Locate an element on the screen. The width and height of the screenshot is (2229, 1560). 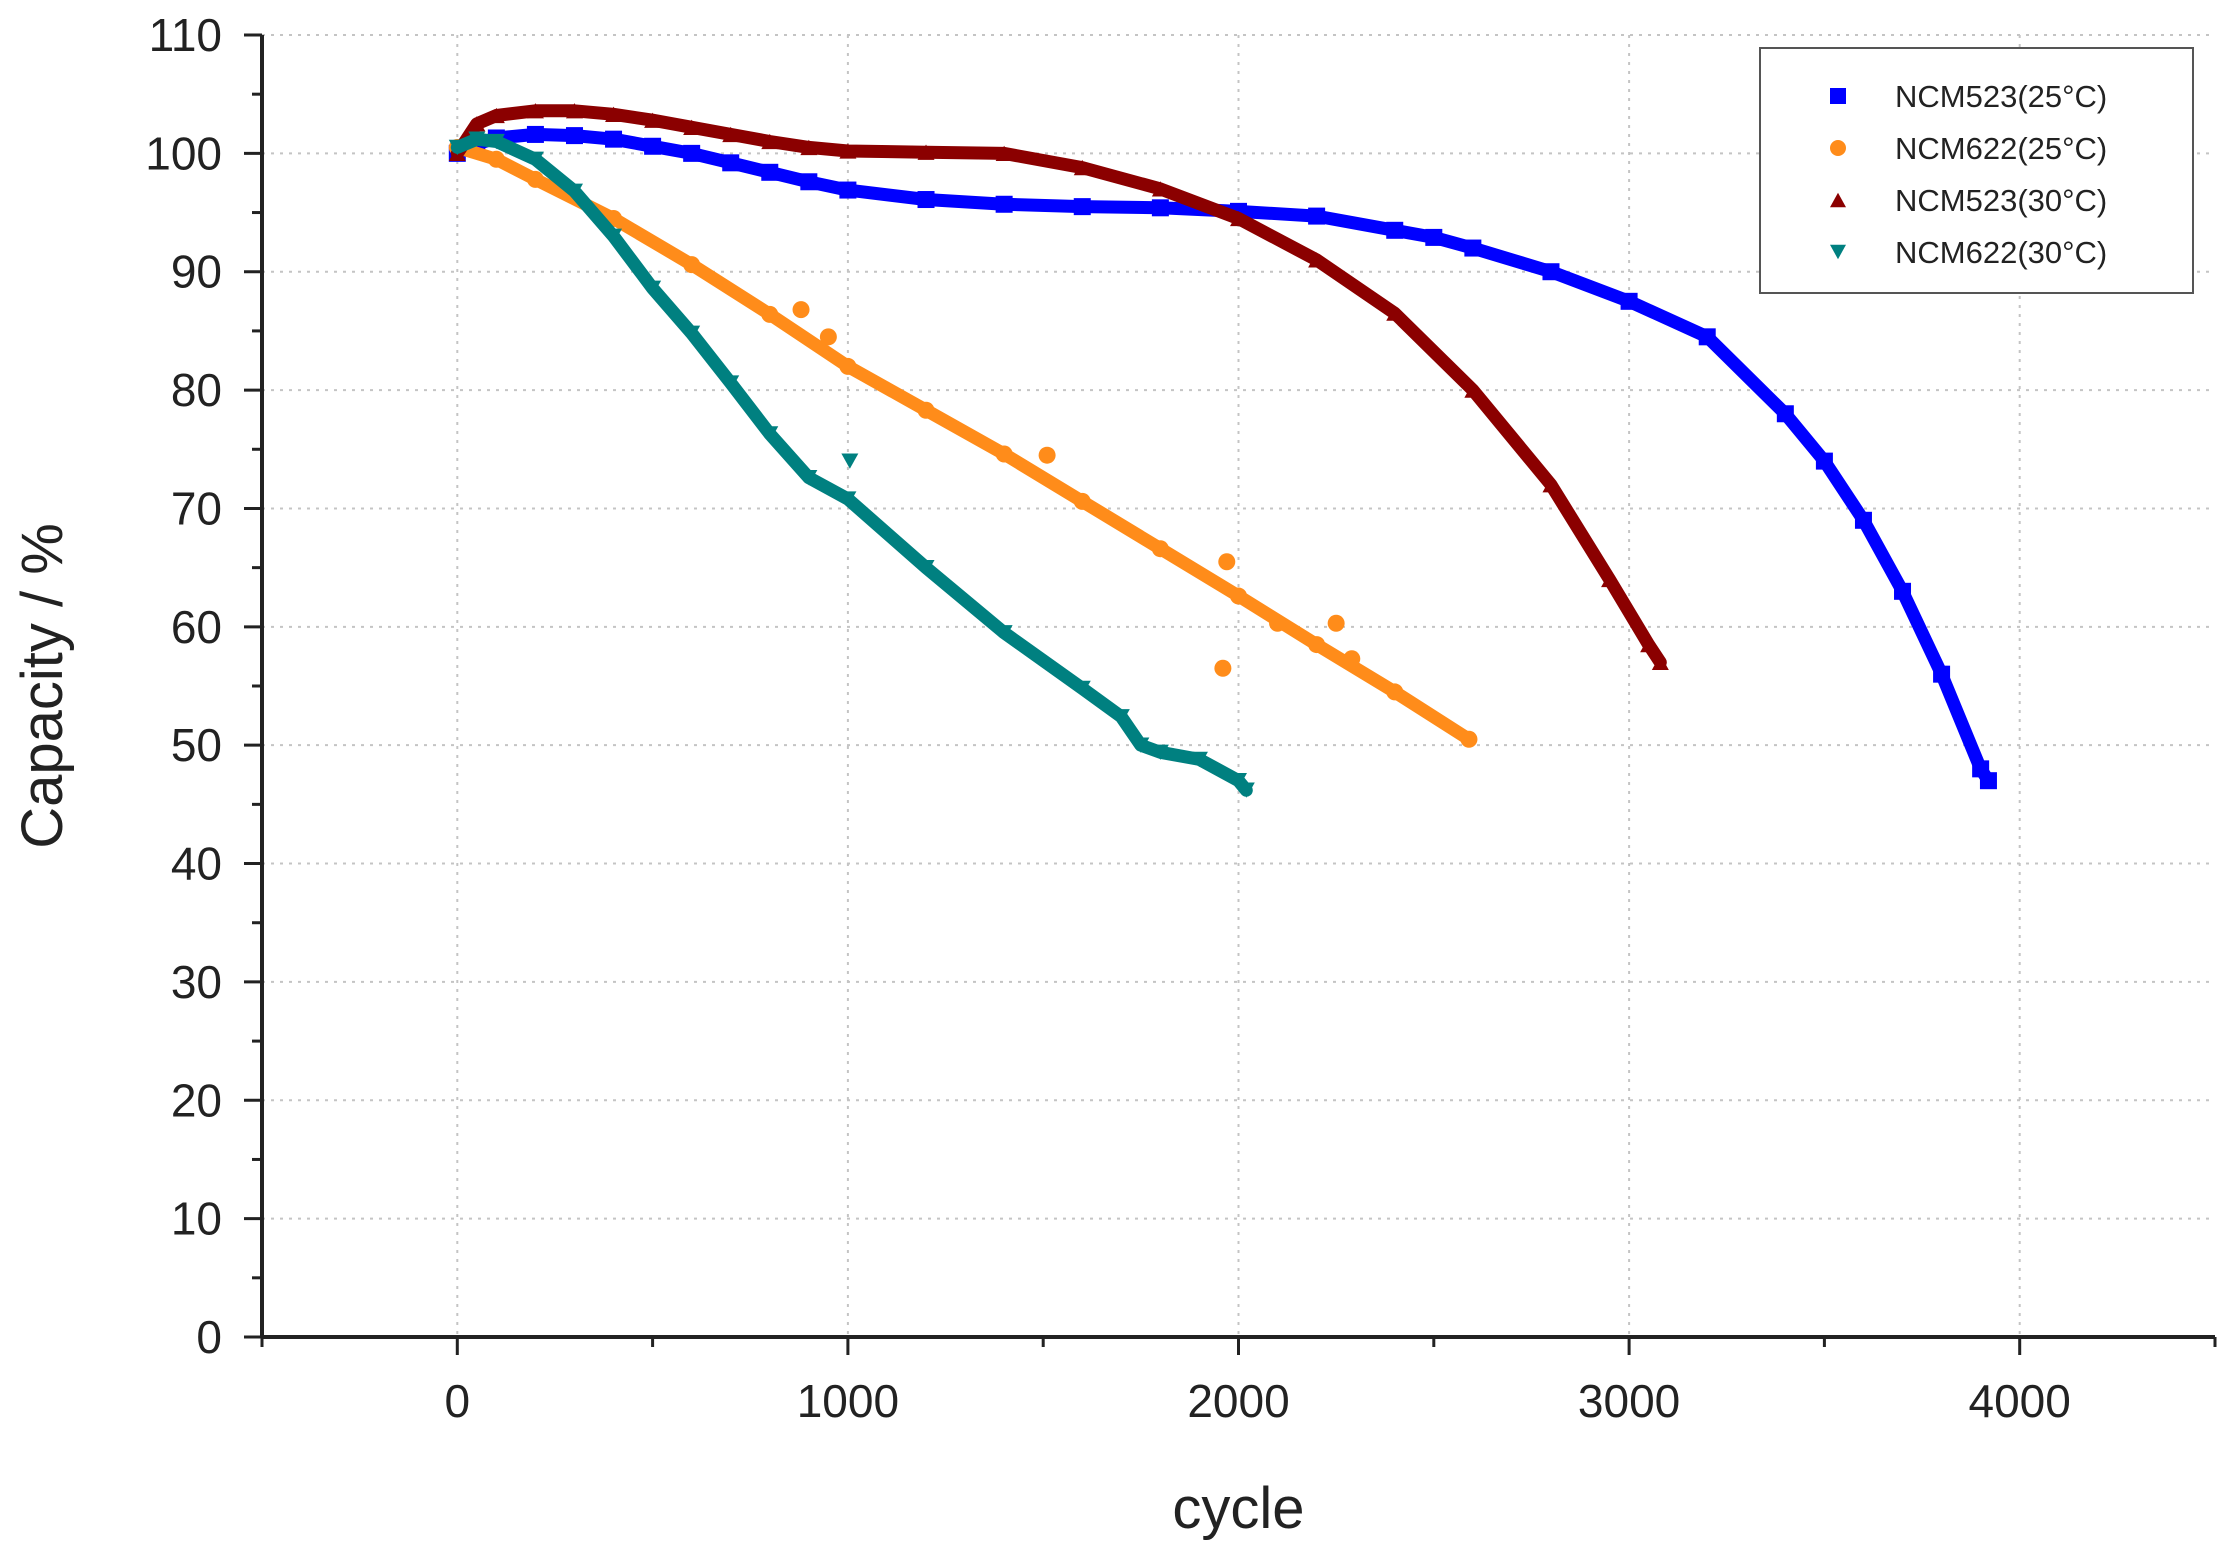
legend-label: NCM622(25°C) is located at coordinates (2001, 148).